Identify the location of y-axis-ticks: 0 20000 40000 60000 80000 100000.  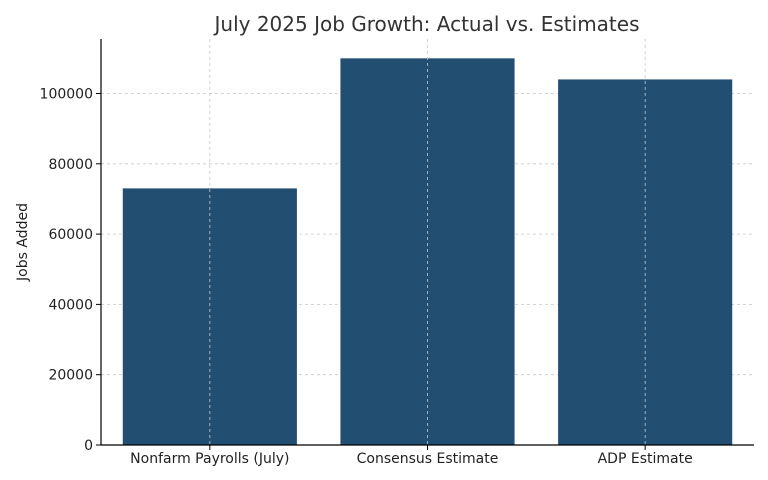
(70, 270).